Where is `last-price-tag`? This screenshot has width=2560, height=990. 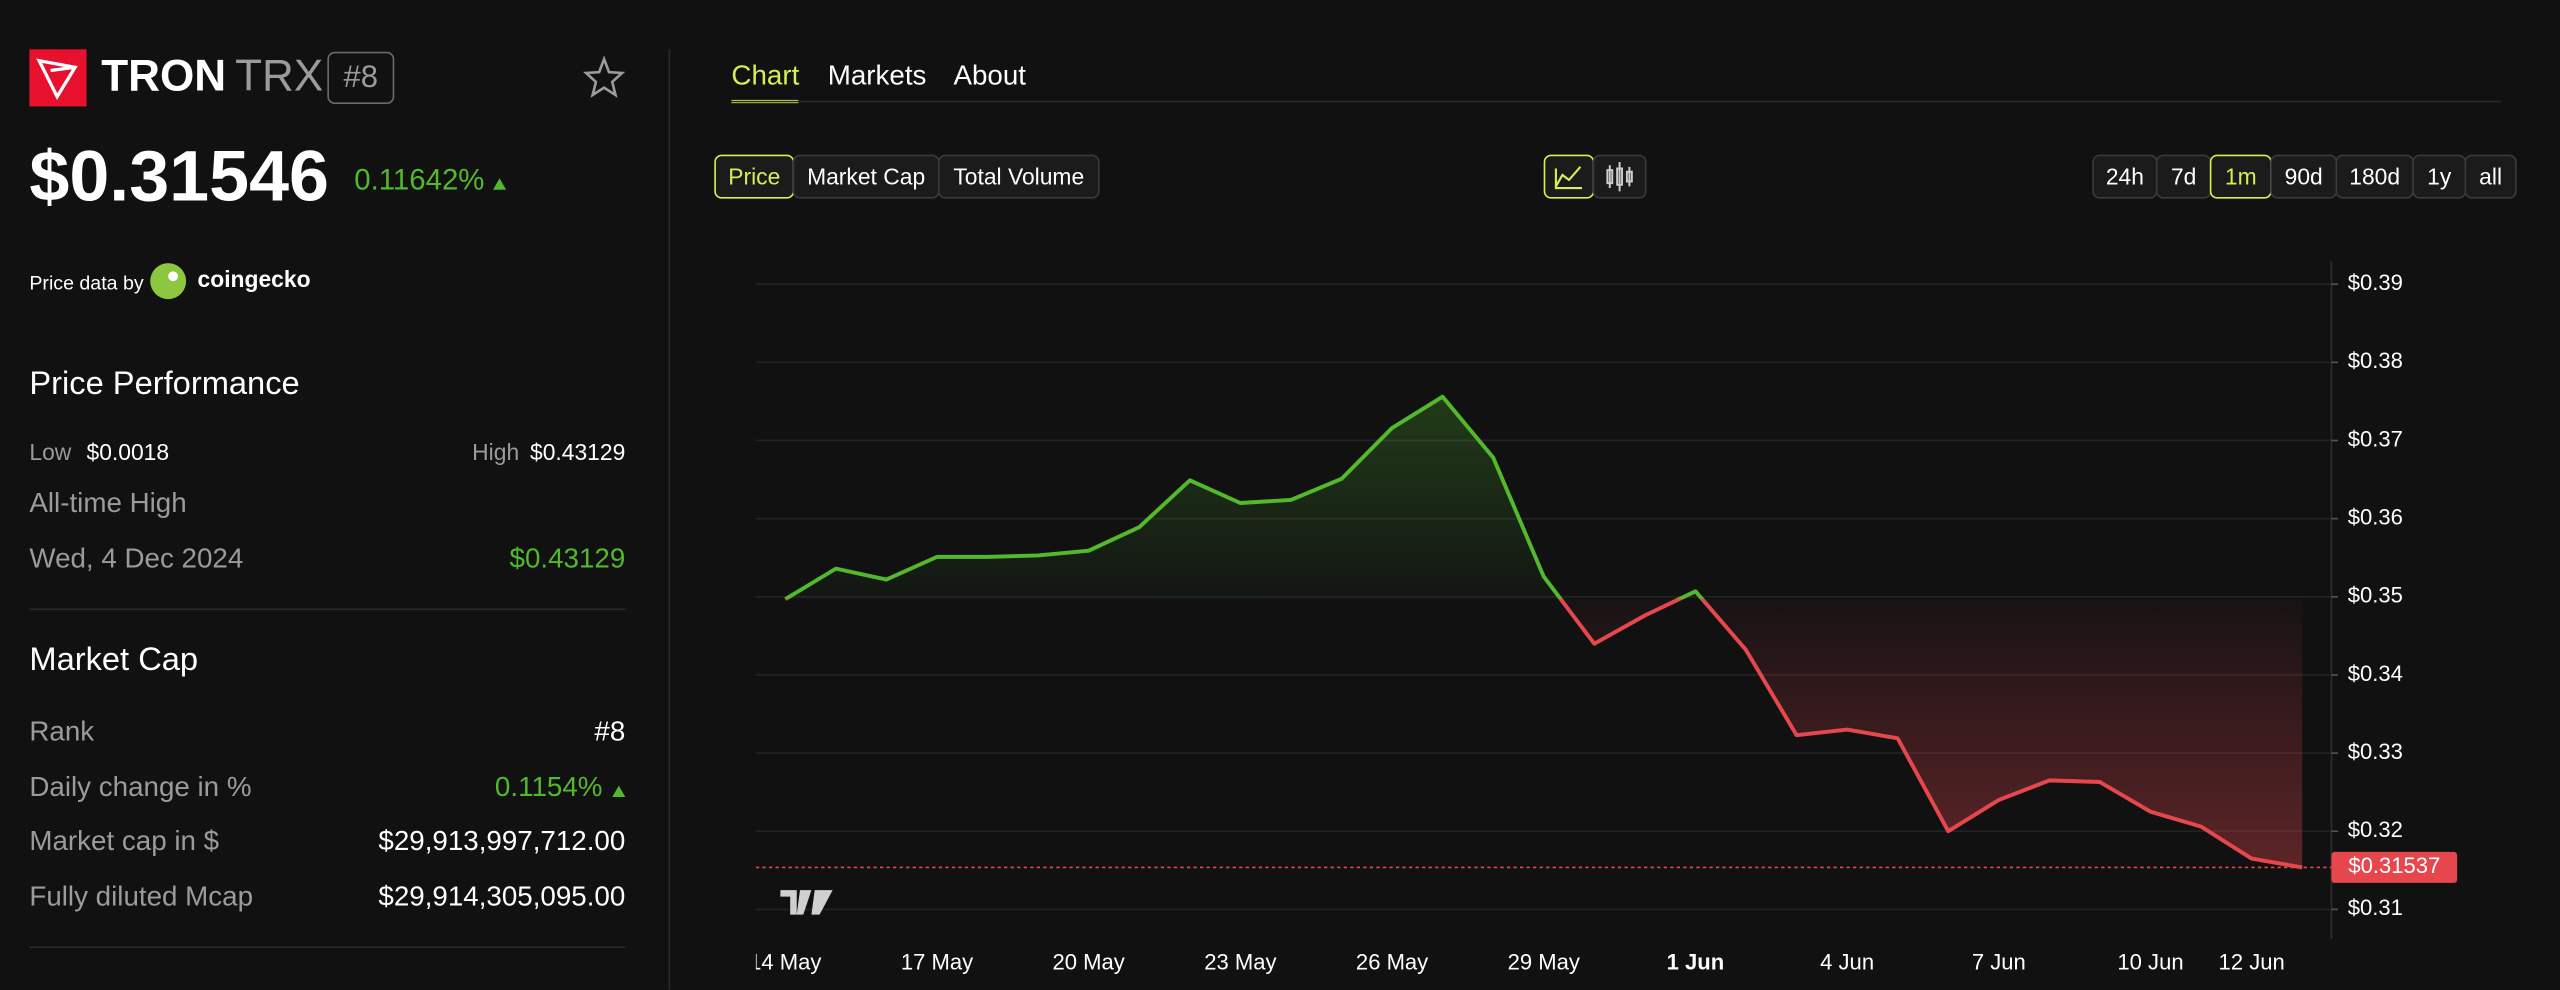
last-price-tag is located at coordinates (2394, 867).